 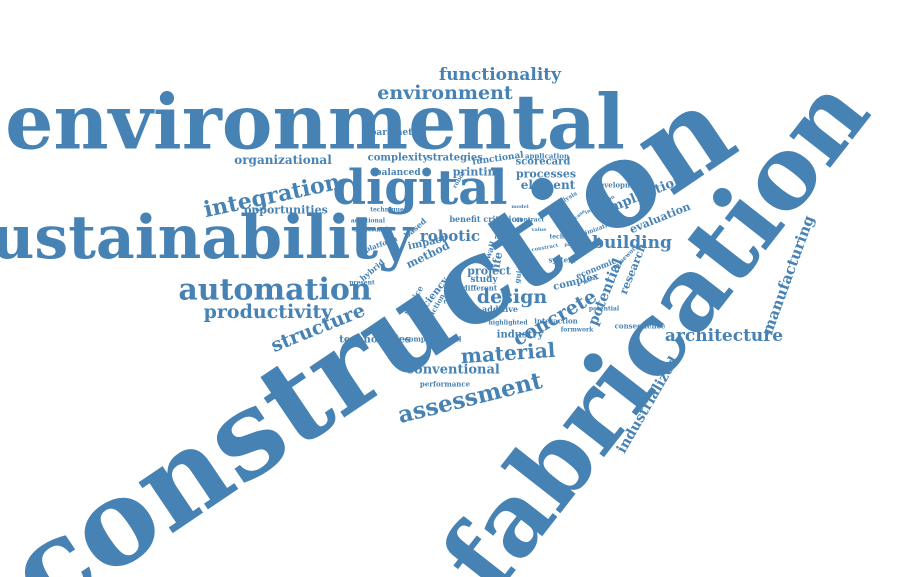 What do you see at coordinates (500, 309) in the screenshot?
I see `word-additive: additive` at bounding box center [500, 309].